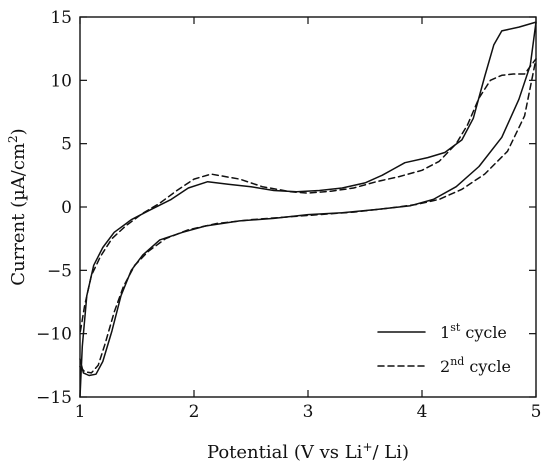  What do you see at coordinates (194, 412) in the screenshot?
I see `x-tick-label: 2` at bounding box center [194, 412].